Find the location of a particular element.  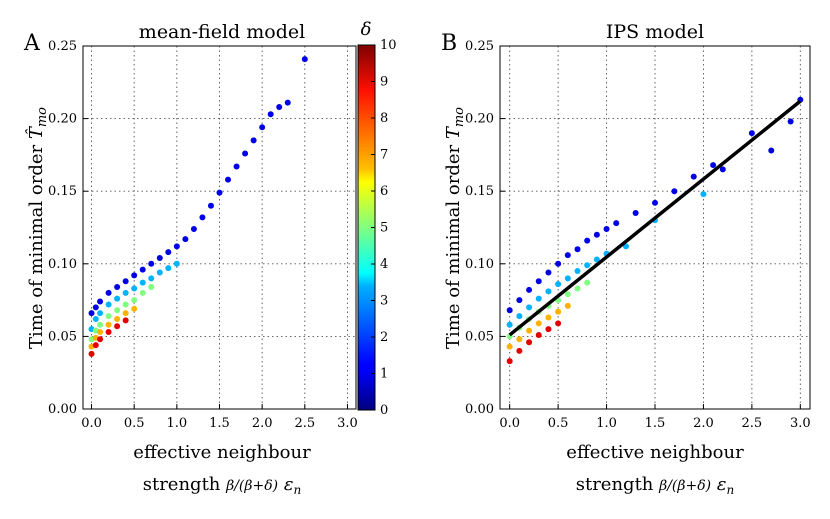

panel-b-xlabel-line2: strength β/(β+δ) εn is located at coordinates (655, 485).